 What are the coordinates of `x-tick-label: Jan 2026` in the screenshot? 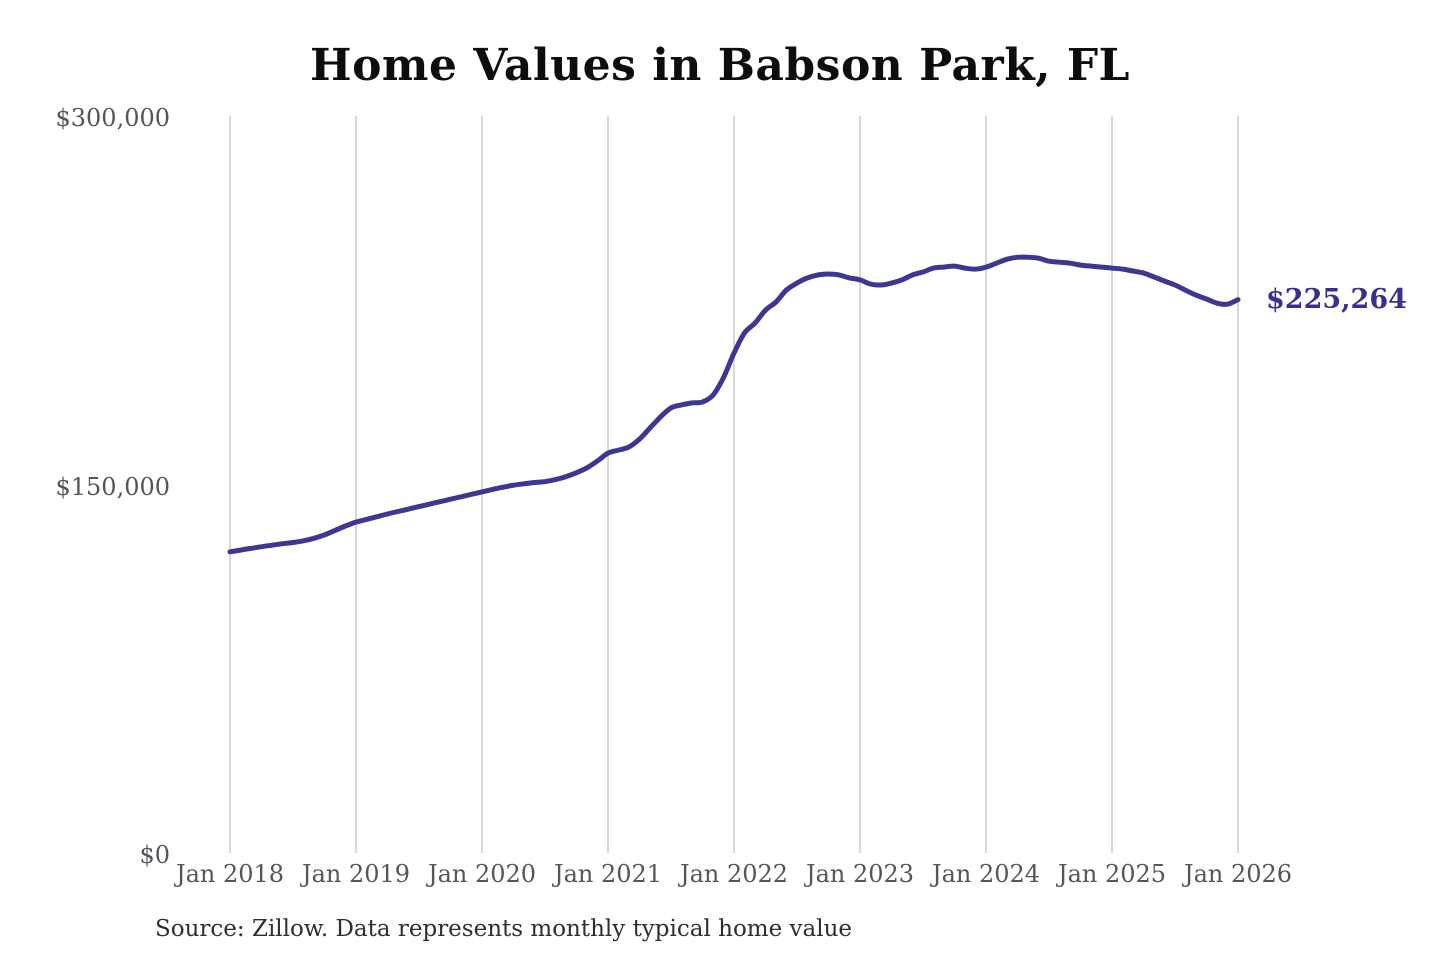 It's located at (1238, 874).